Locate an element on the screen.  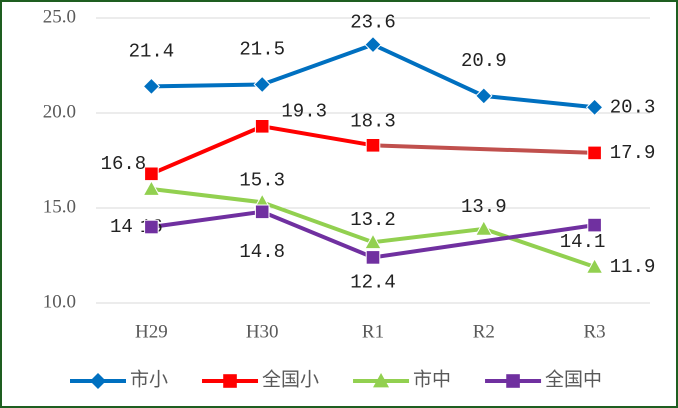
data-label: 17.9 is located at coordinates (633, 153).